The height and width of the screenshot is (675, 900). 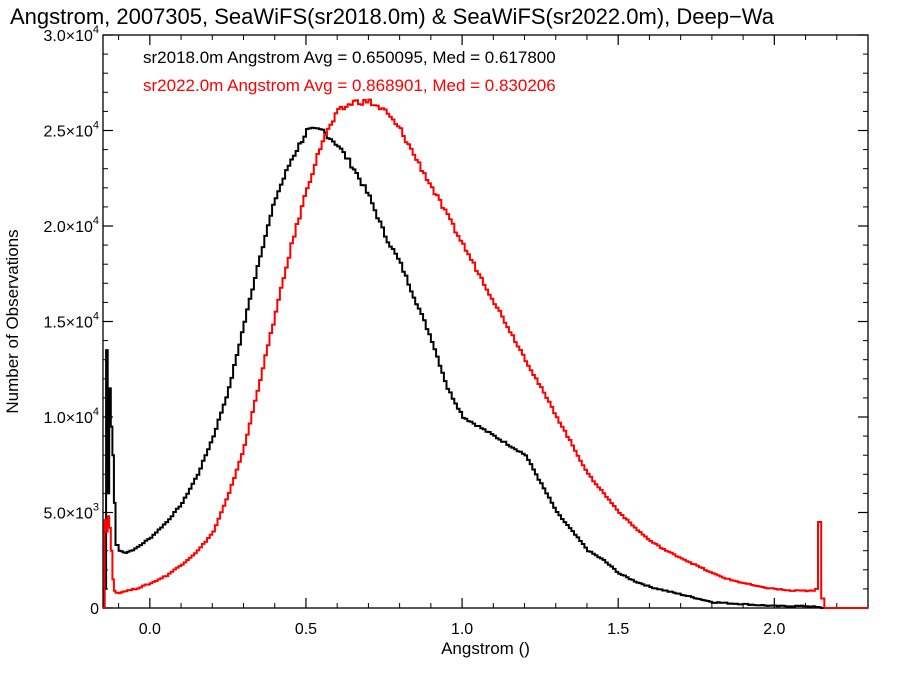 What do you see at coordinates (774, 629) in the screenshot?
I see `x-tick-label: 2.0` at bounding box center [774, 629].